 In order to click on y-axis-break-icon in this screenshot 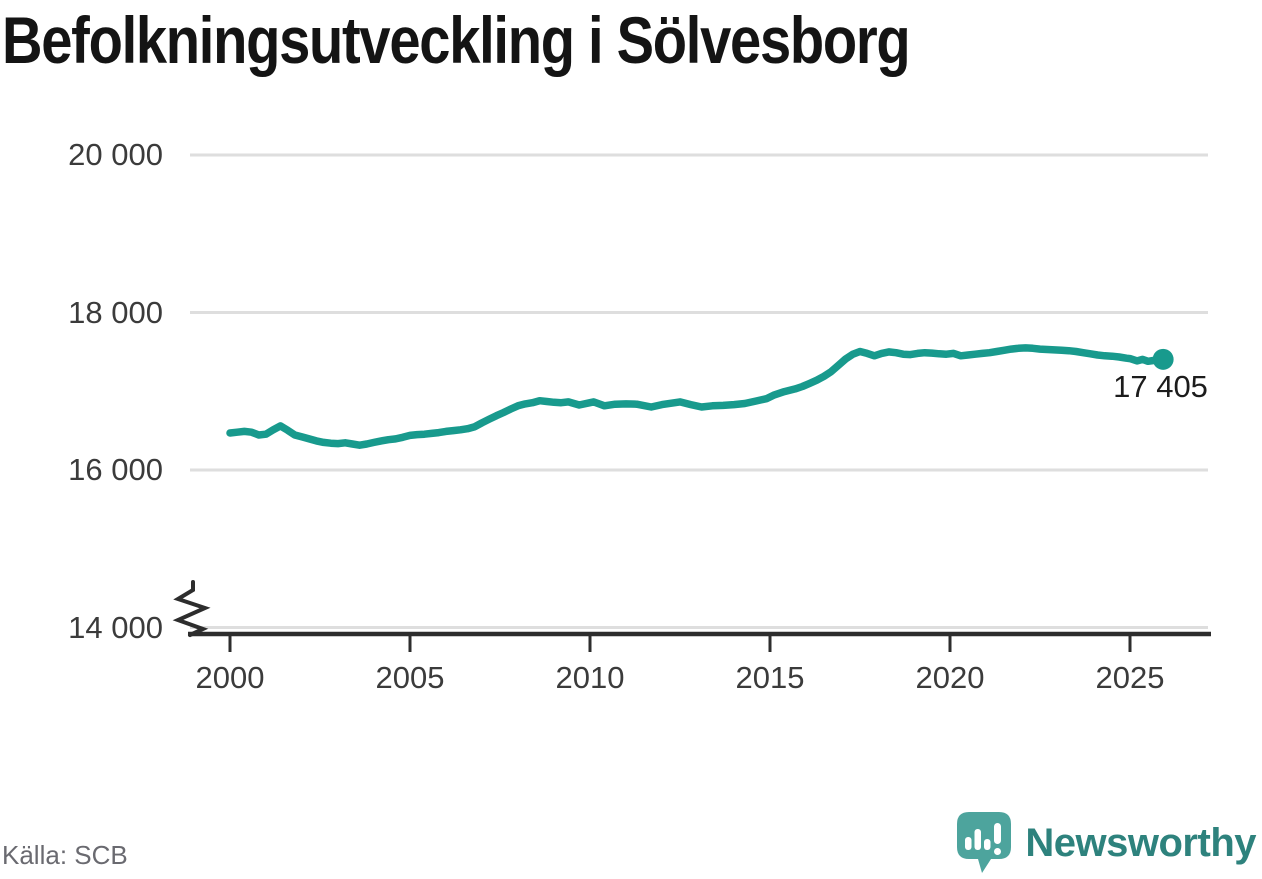, I will do `click(191, 608)`.